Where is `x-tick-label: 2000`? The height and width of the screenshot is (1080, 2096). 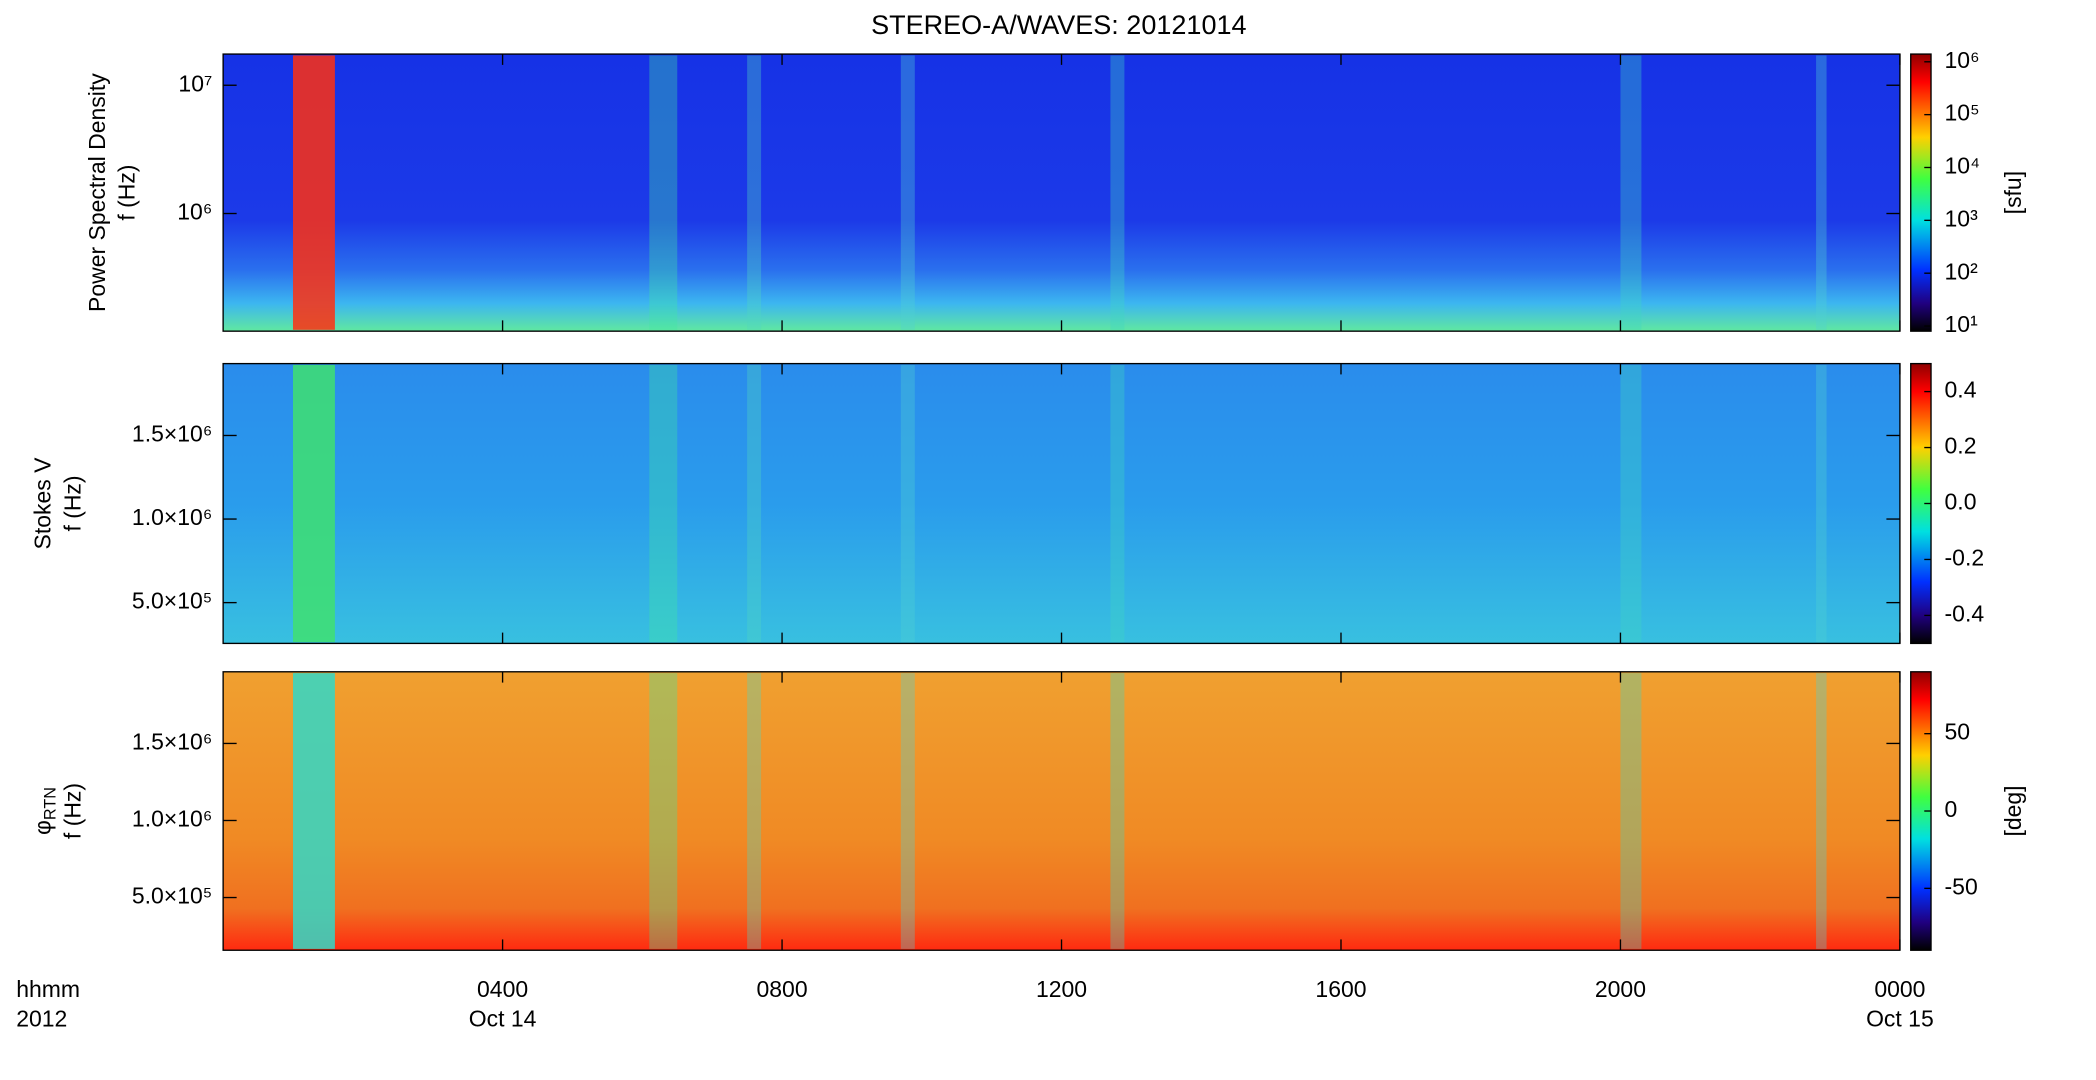
x-tick-label: 2000 is located at coordinates (1620, 989).